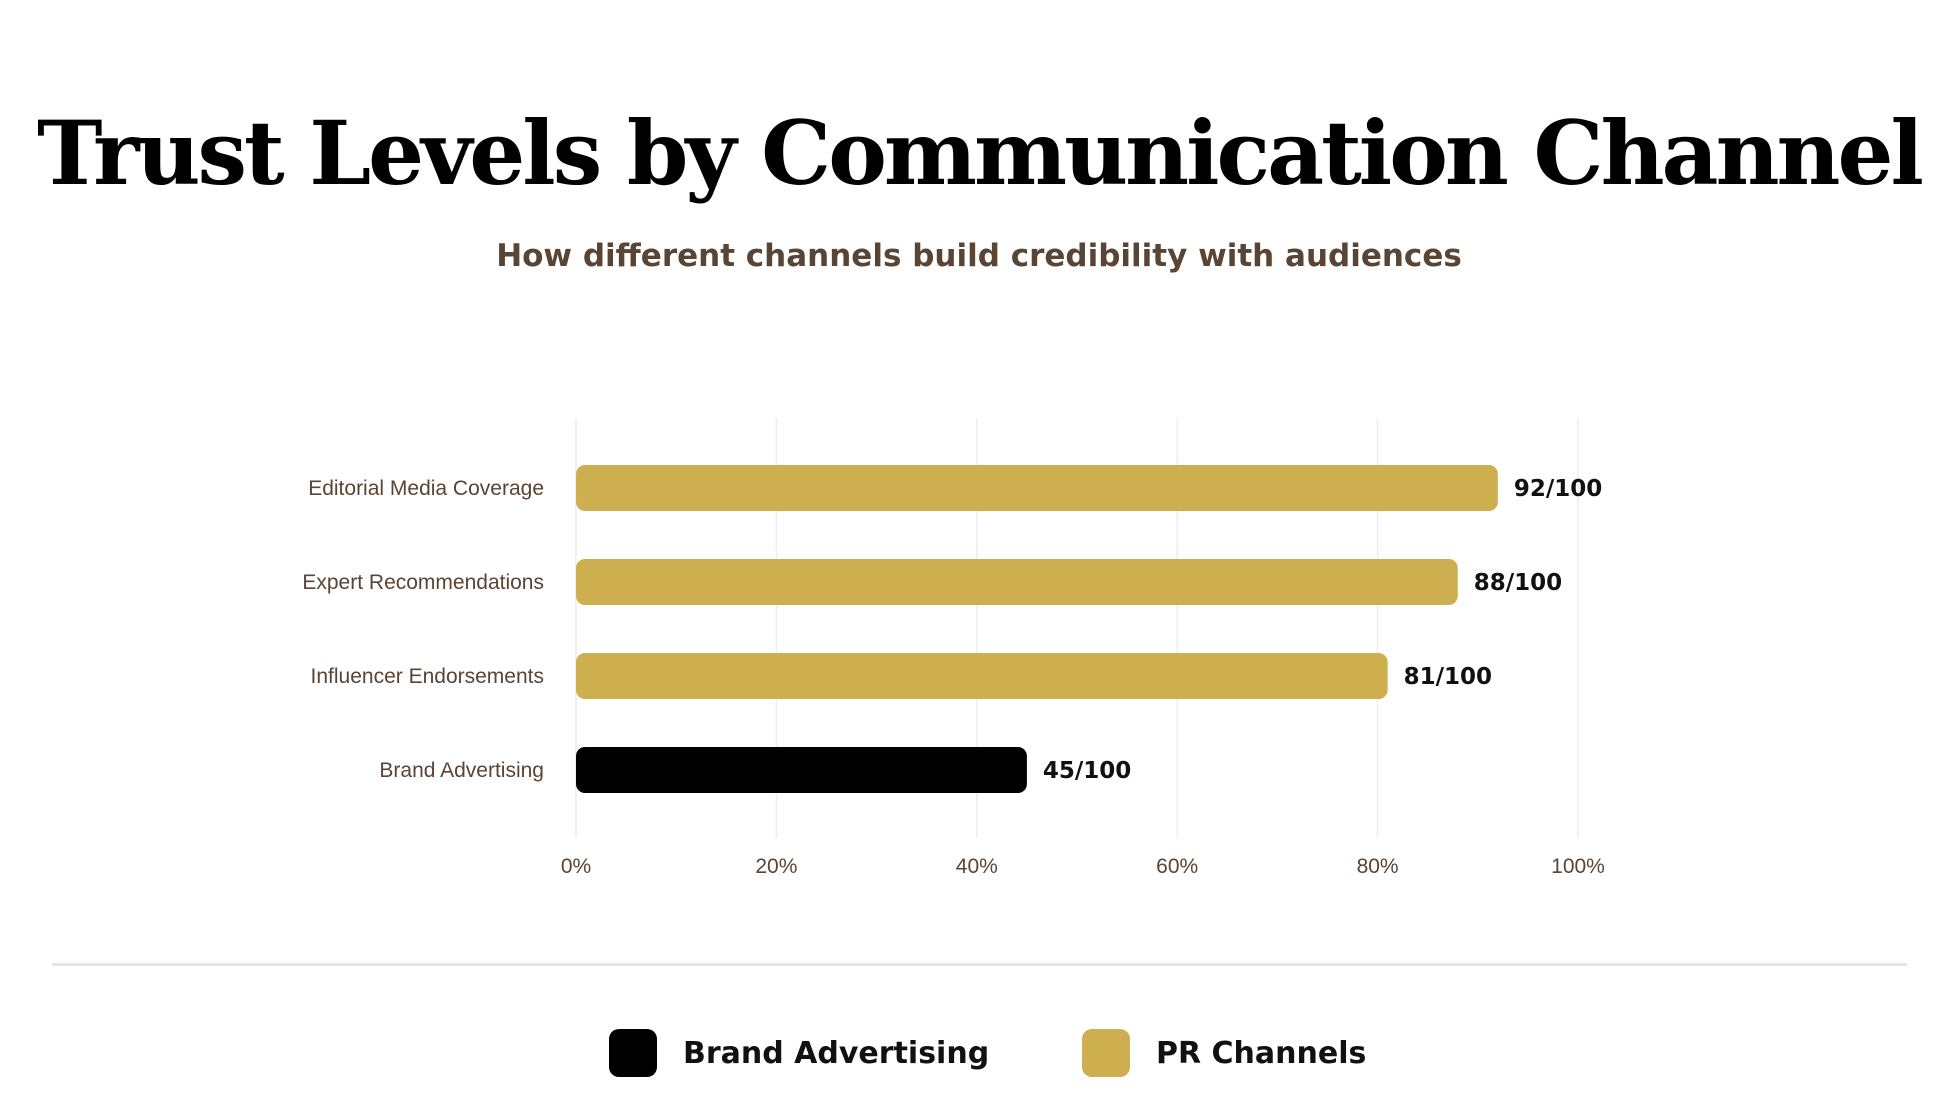 Image resolution: width=1958 pixels, height=1120 pixels. Describe the element at coordinates (1177, 866) in the screenshot. I see `x-tick-label: 60%` at that location.